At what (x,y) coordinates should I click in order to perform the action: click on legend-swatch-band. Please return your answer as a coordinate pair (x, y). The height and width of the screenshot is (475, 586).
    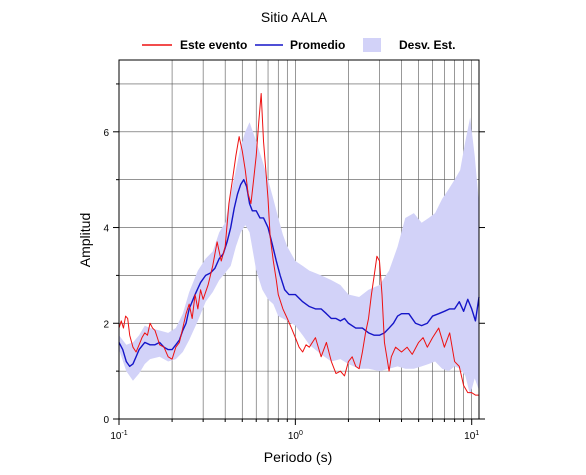
    Looking at the image, I should click on (372, 45).